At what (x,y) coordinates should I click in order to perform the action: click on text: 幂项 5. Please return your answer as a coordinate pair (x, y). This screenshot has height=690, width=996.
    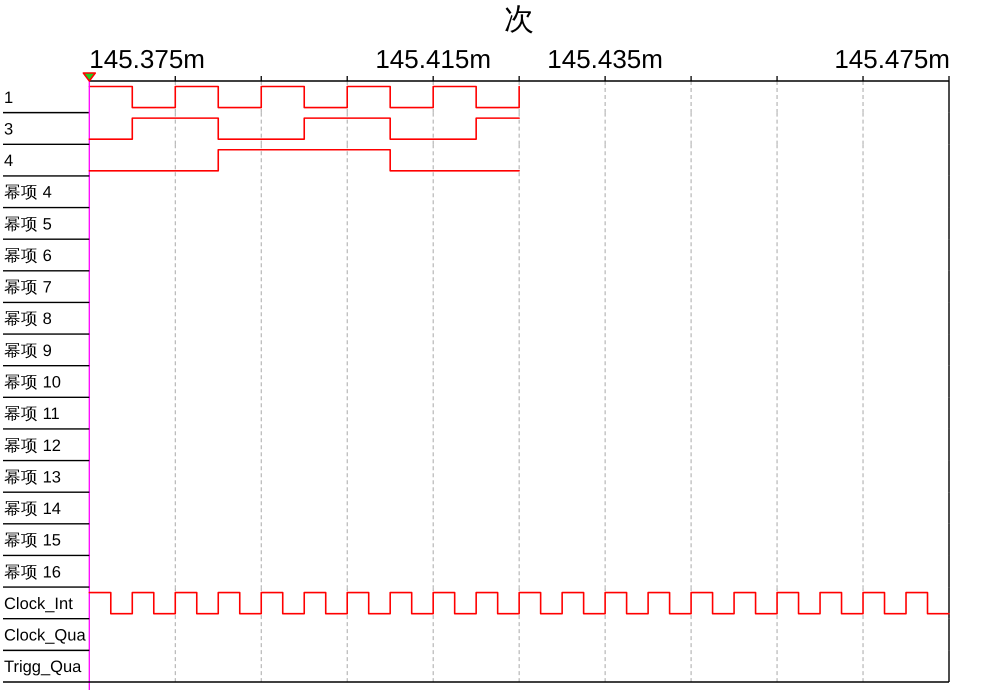
    Looking at the image, I should click on (28, 224).